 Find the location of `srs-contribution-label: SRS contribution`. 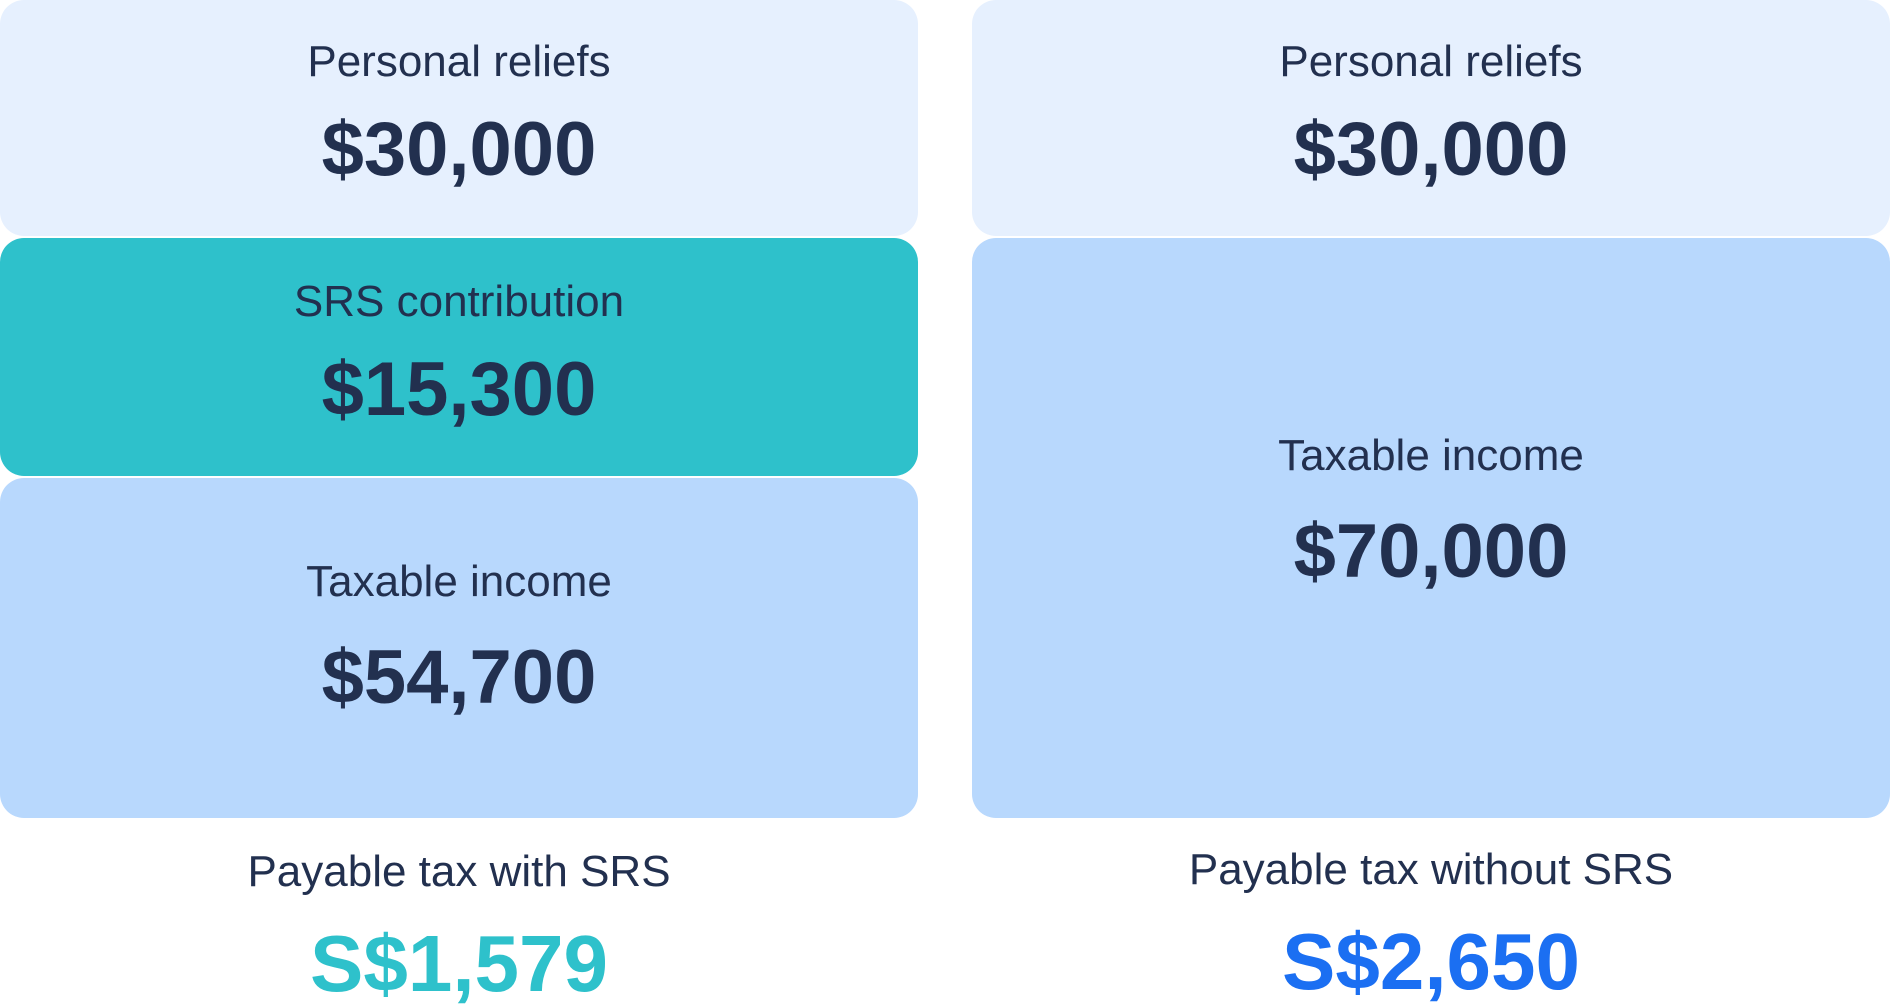

srs-contribution-label: SRS contribution is located at coordinates (459, 301).